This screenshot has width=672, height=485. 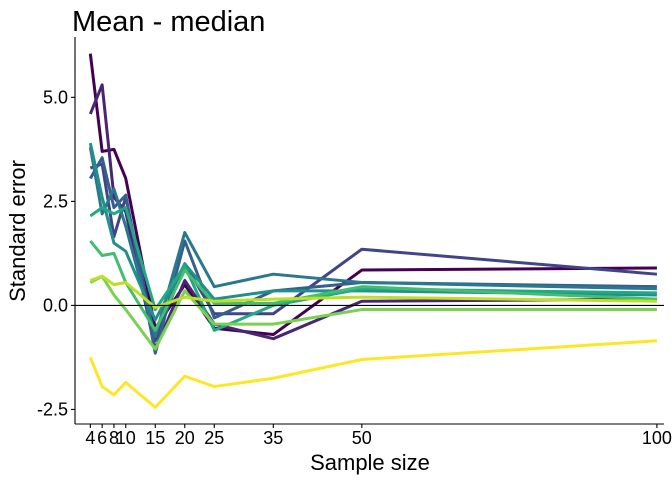 What do you see at coordinates (168, 22) in the screenshot?
I see `chart-title: Mean - median` at bounding box center [168, 22].